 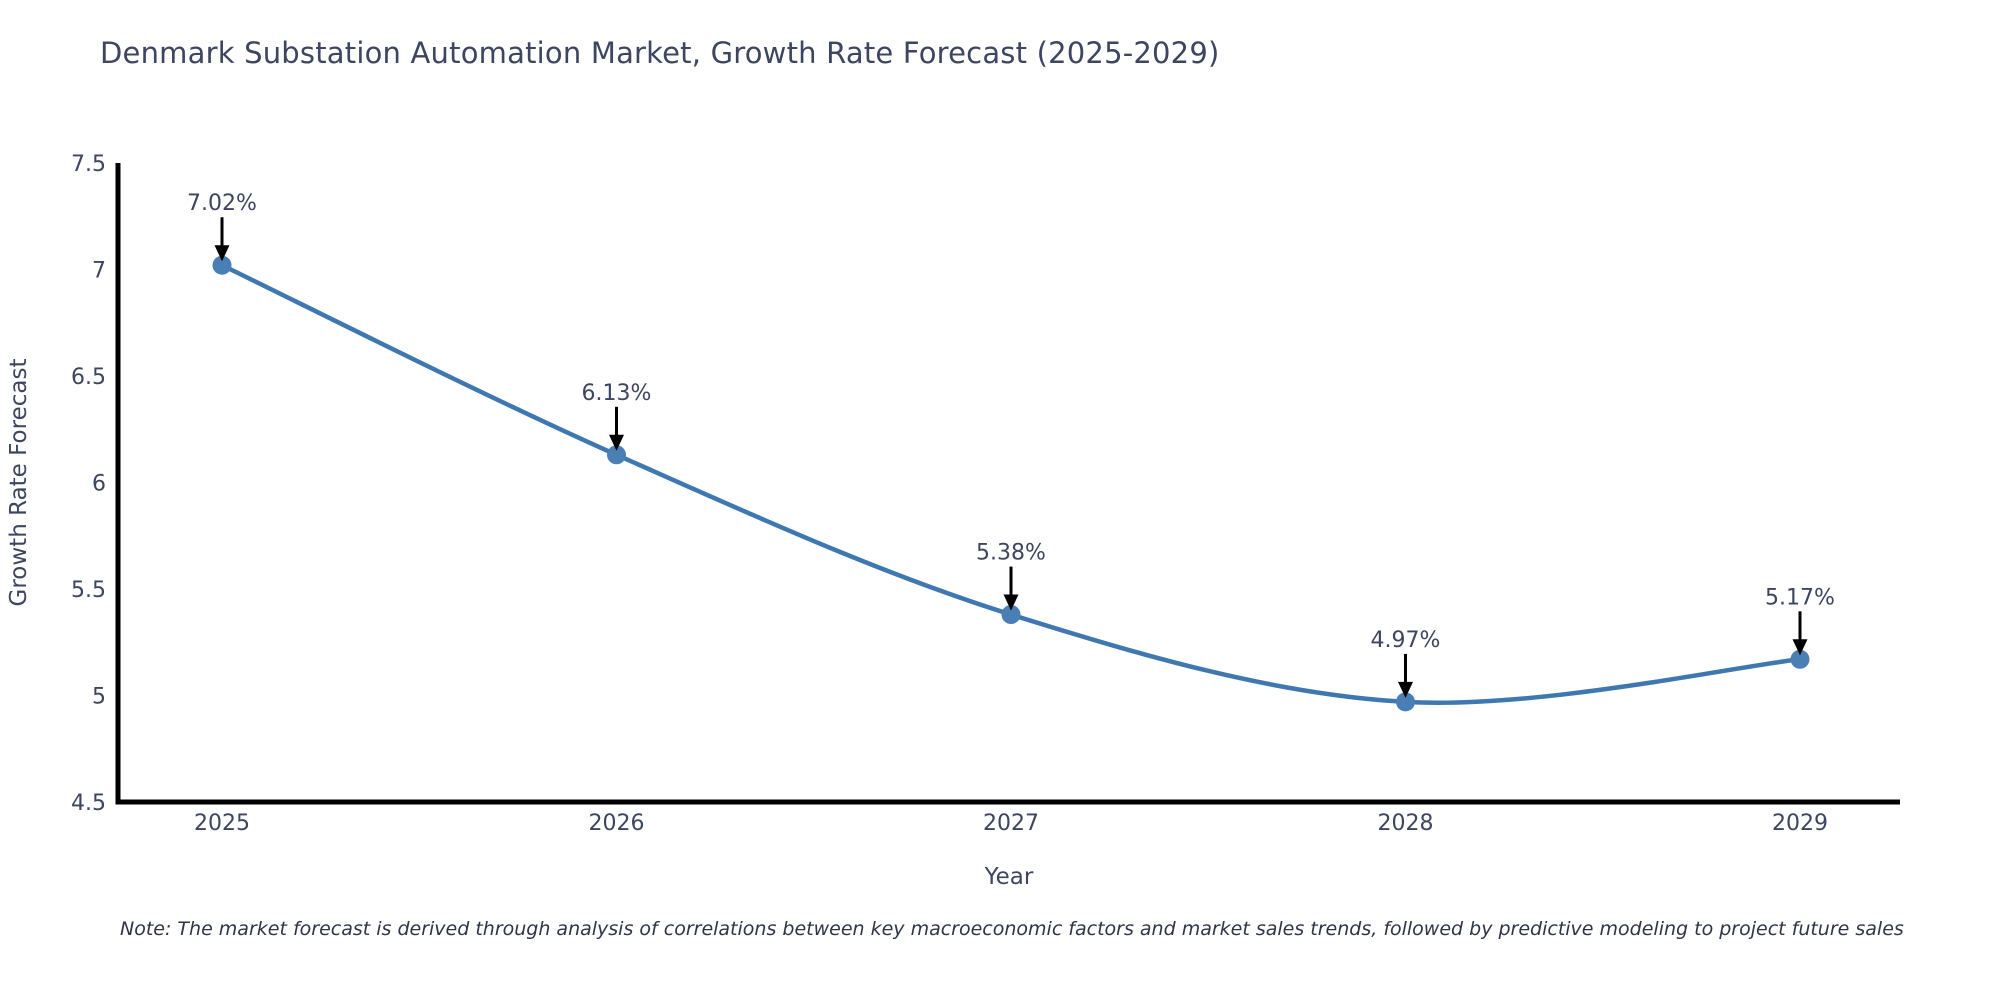 I want to click on y-tick-label: 6.5, so click(x=88, y=377).